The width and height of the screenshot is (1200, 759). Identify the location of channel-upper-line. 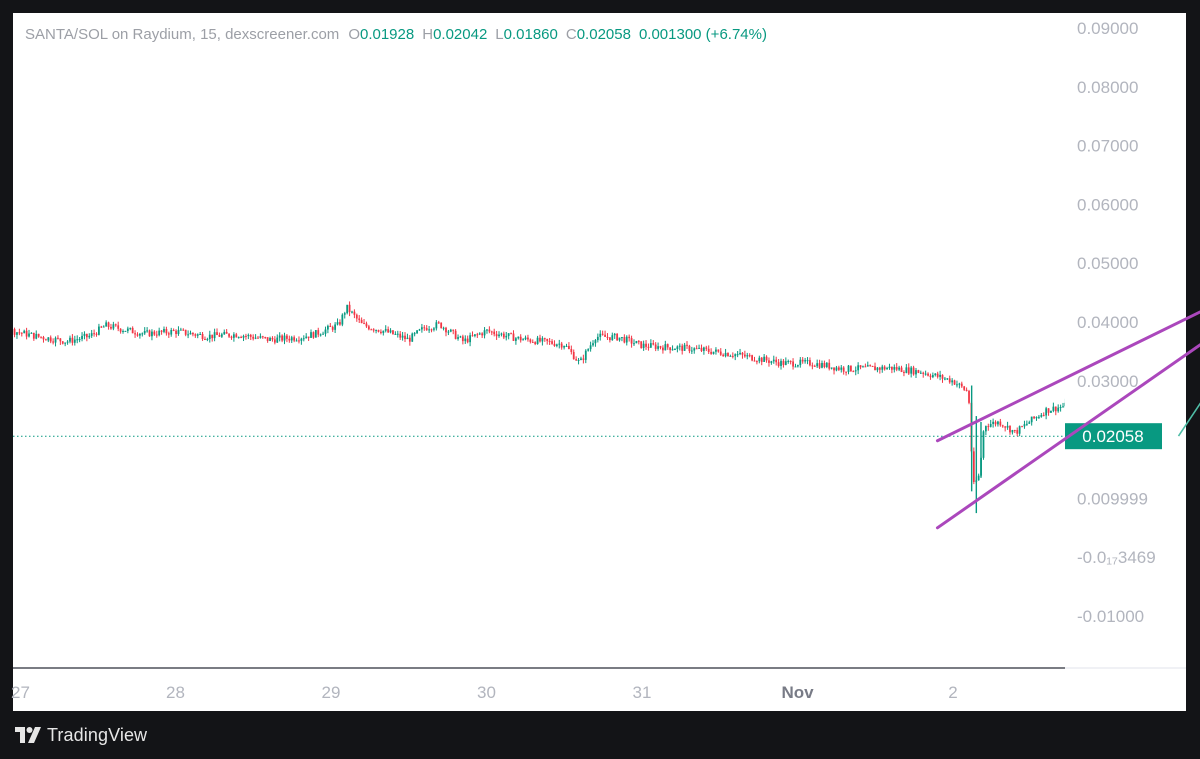
(1067, 375).